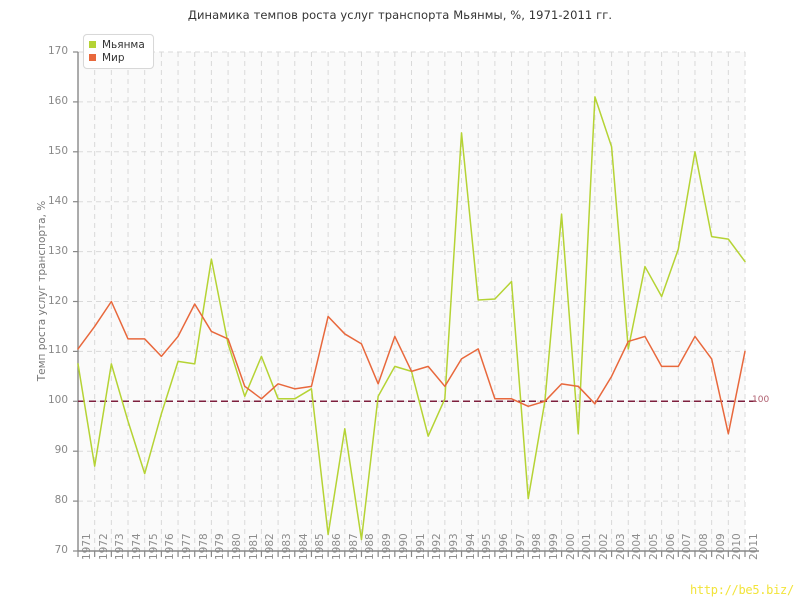 Image resolution: width=800 pixels, height=600 pixels. What do you see at coordinates (761, 400) in the screenshot?
I see `reference-line-label: 100` at bounding box center [761, 400].